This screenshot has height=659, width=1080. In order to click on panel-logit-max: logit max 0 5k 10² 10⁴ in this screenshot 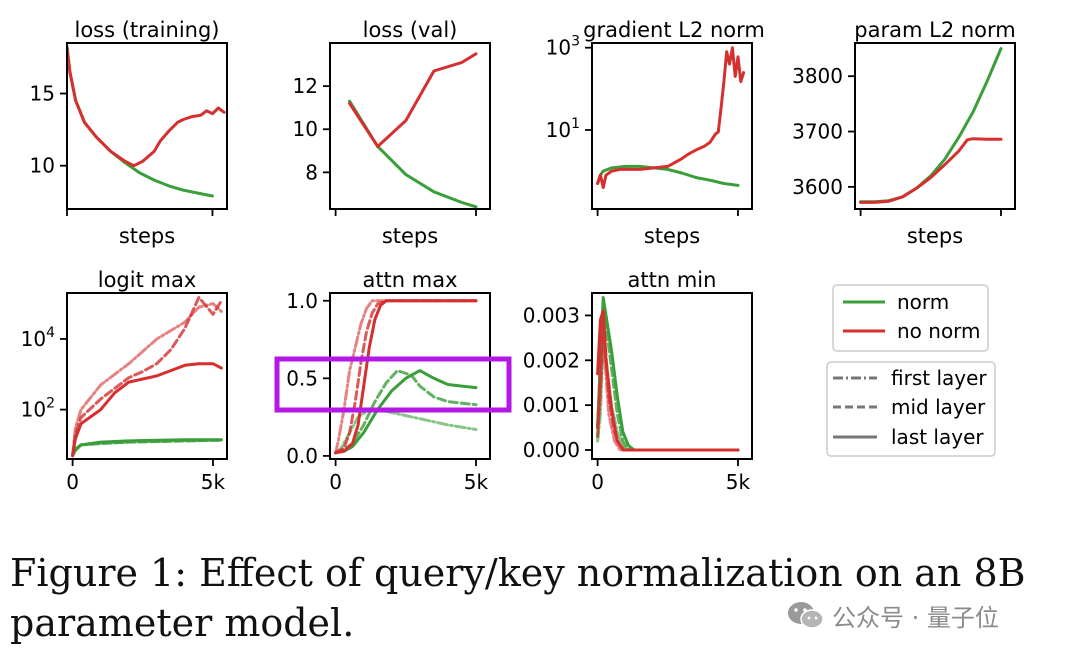, I will do `click(124, 381)`.